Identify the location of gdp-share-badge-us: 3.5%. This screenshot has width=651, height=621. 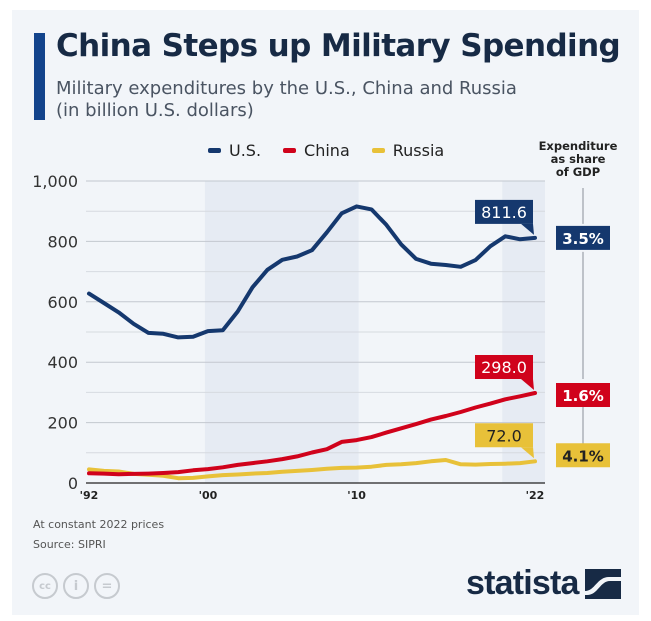
(583, 237).